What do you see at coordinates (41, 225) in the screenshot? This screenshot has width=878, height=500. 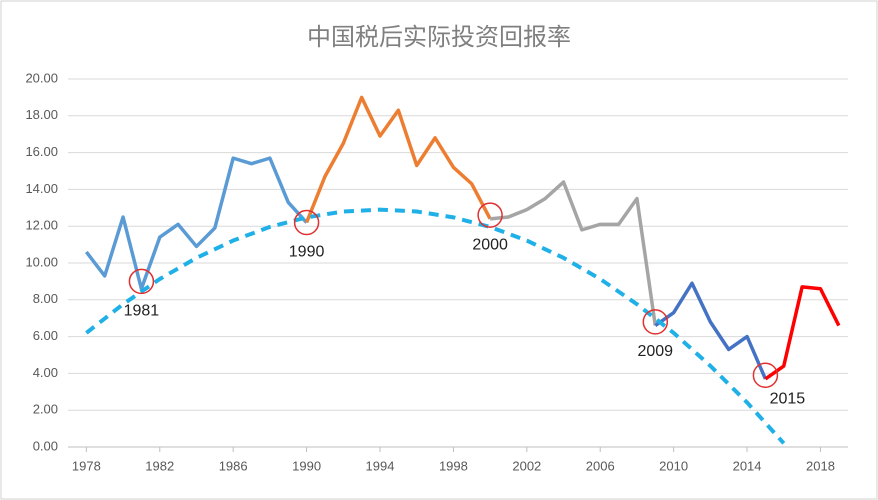 I see `y-tick-label: 12.00` at bounding box center [41, 225].